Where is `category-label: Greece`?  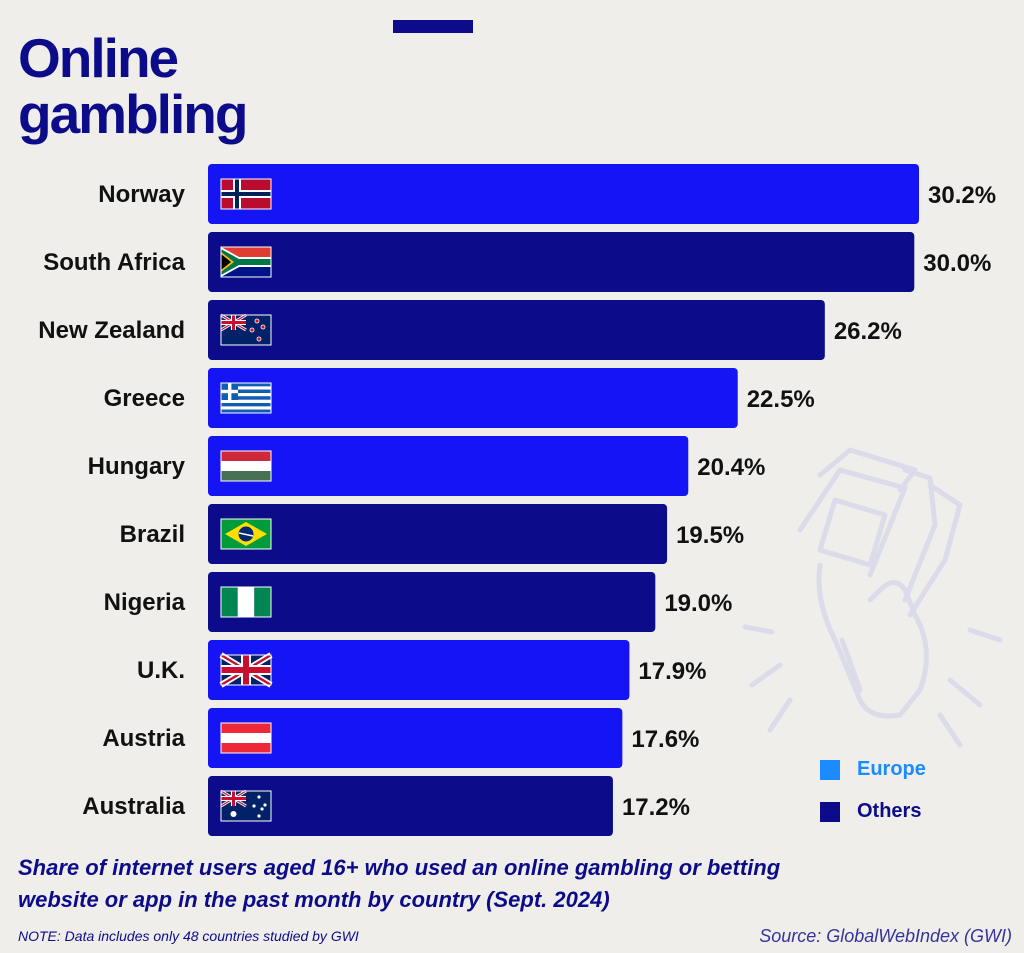 category-label: Greece is located at coordinates (144, 398).